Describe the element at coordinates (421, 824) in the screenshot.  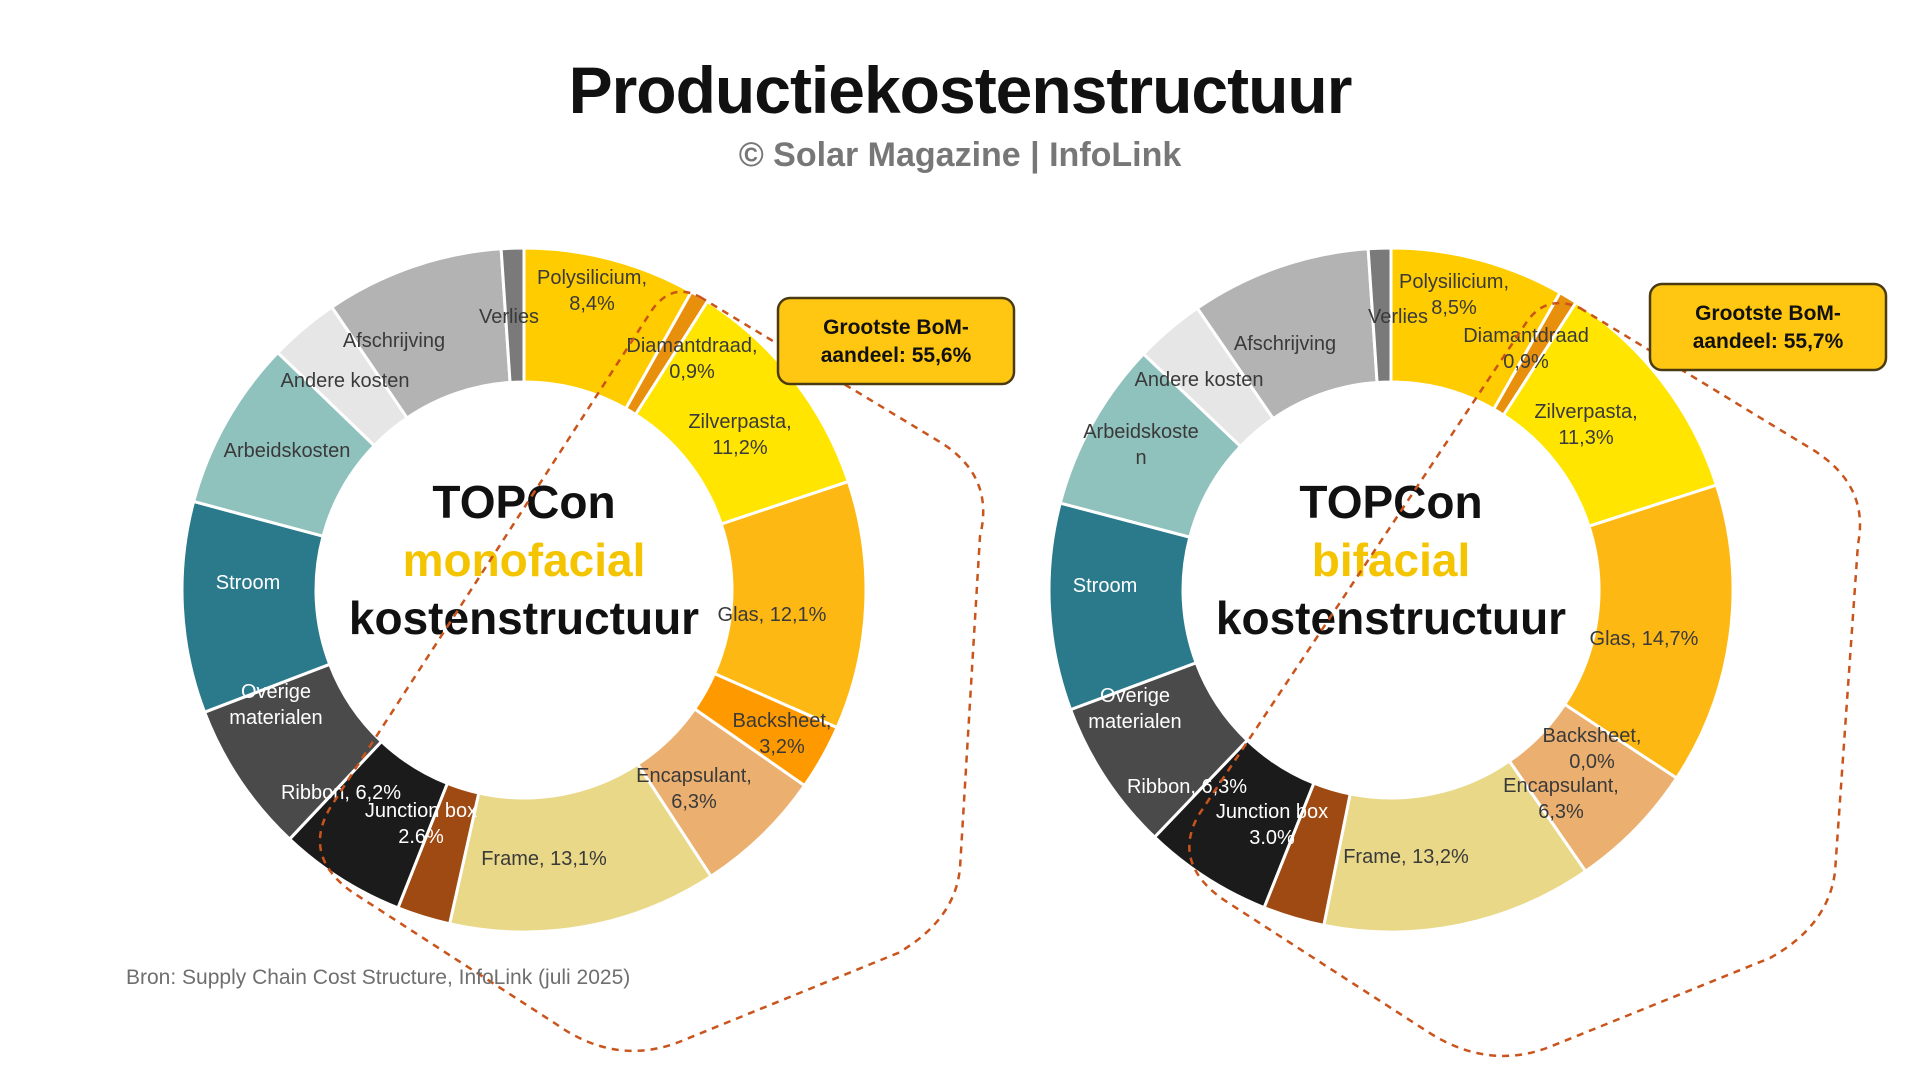
I see `slice-label-junction-box: Junction box 2.6%` at that location.